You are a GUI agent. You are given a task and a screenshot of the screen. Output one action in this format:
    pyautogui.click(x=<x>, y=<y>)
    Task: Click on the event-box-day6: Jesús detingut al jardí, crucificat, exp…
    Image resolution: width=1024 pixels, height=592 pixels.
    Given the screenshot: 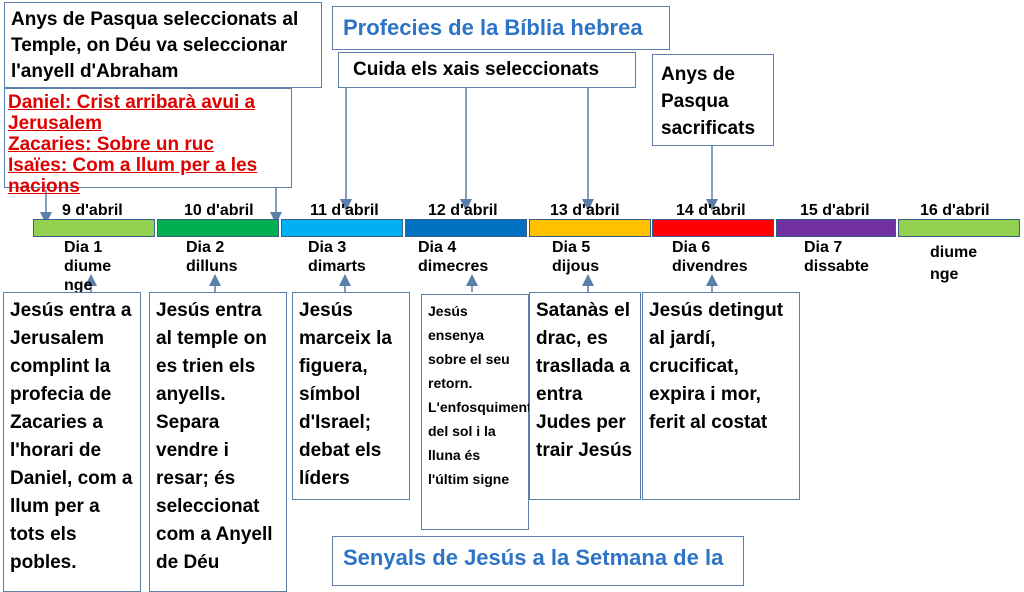 What is the action you would take?
    pyautogui.click(x=721, y=396)
    